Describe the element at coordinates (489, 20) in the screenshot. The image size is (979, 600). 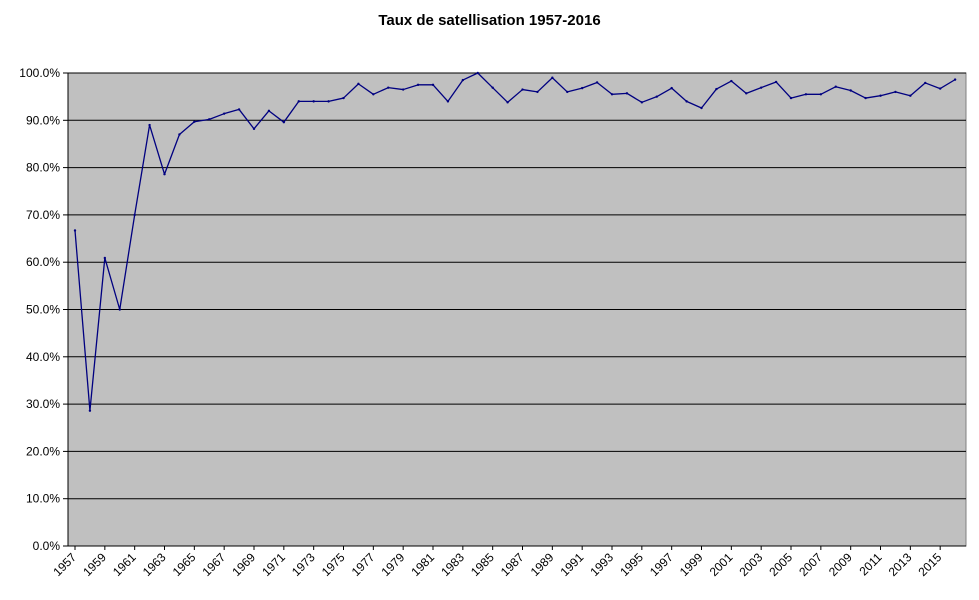
I see `chart-title: Taux de satellisation 1957-2016` at that location.